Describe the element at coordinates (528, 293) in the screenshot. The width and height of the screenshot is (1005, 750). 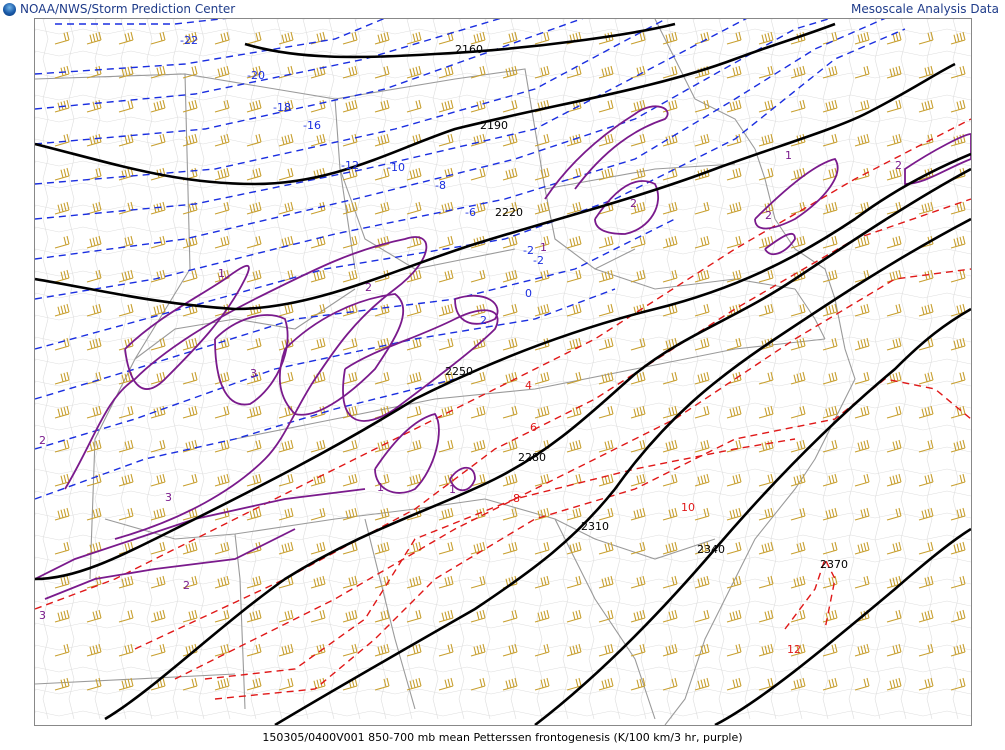
I see `cold-isotherm-label: 0` at that location.